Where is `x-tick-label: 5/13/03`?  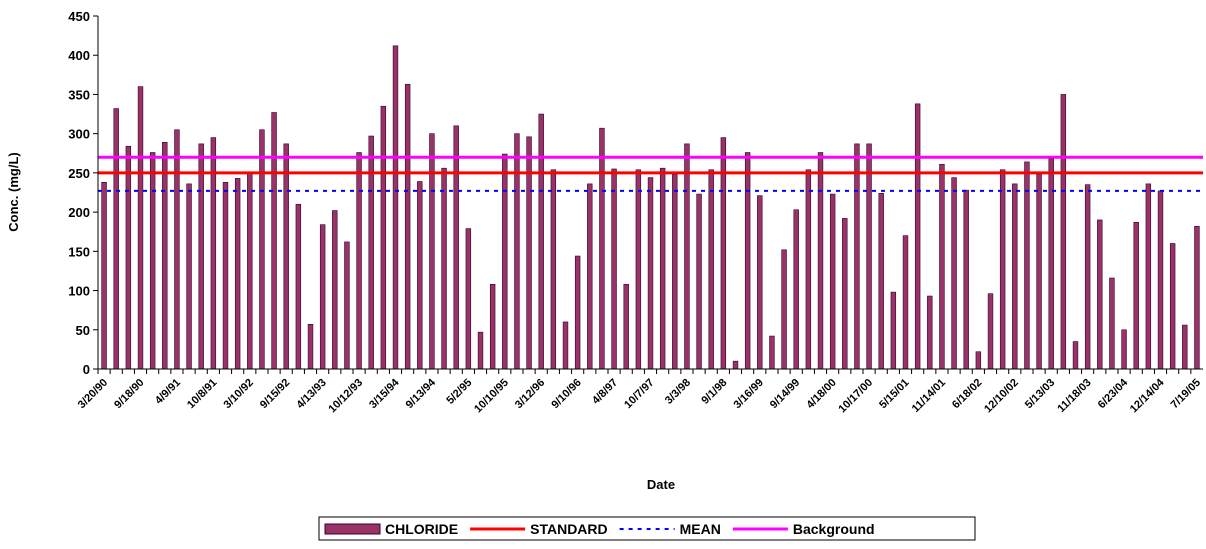 x-tick-label: 5/13/03 is located at coordinates (1040, 394).